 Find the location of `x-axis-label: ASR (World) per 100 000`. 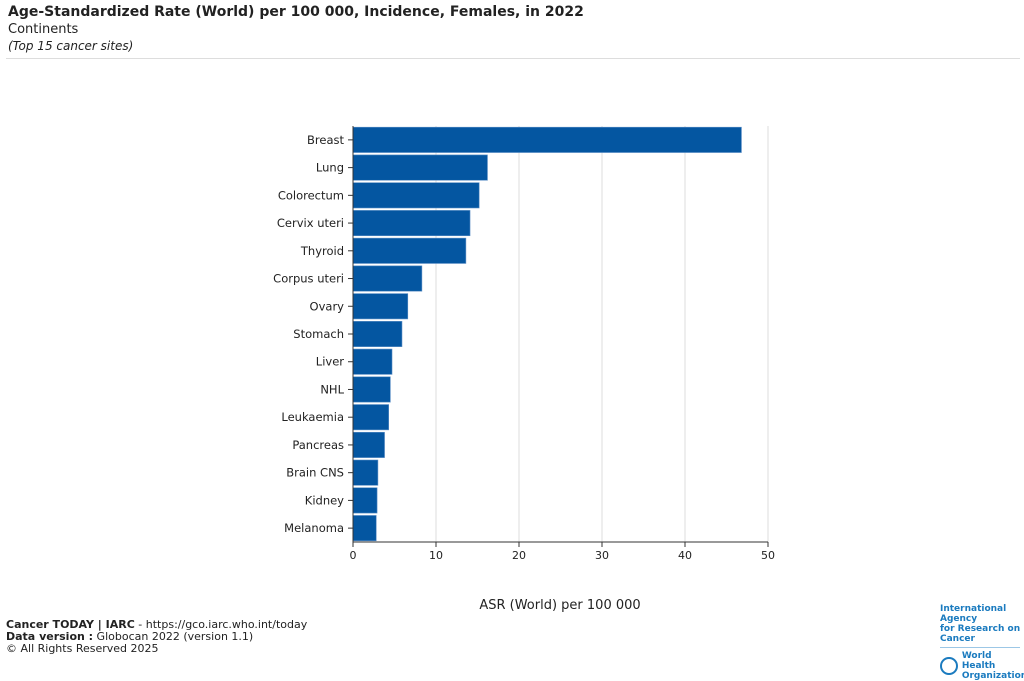

x-axis-label: ASR (World) per 100 000 is located at coordinates (559, 605).